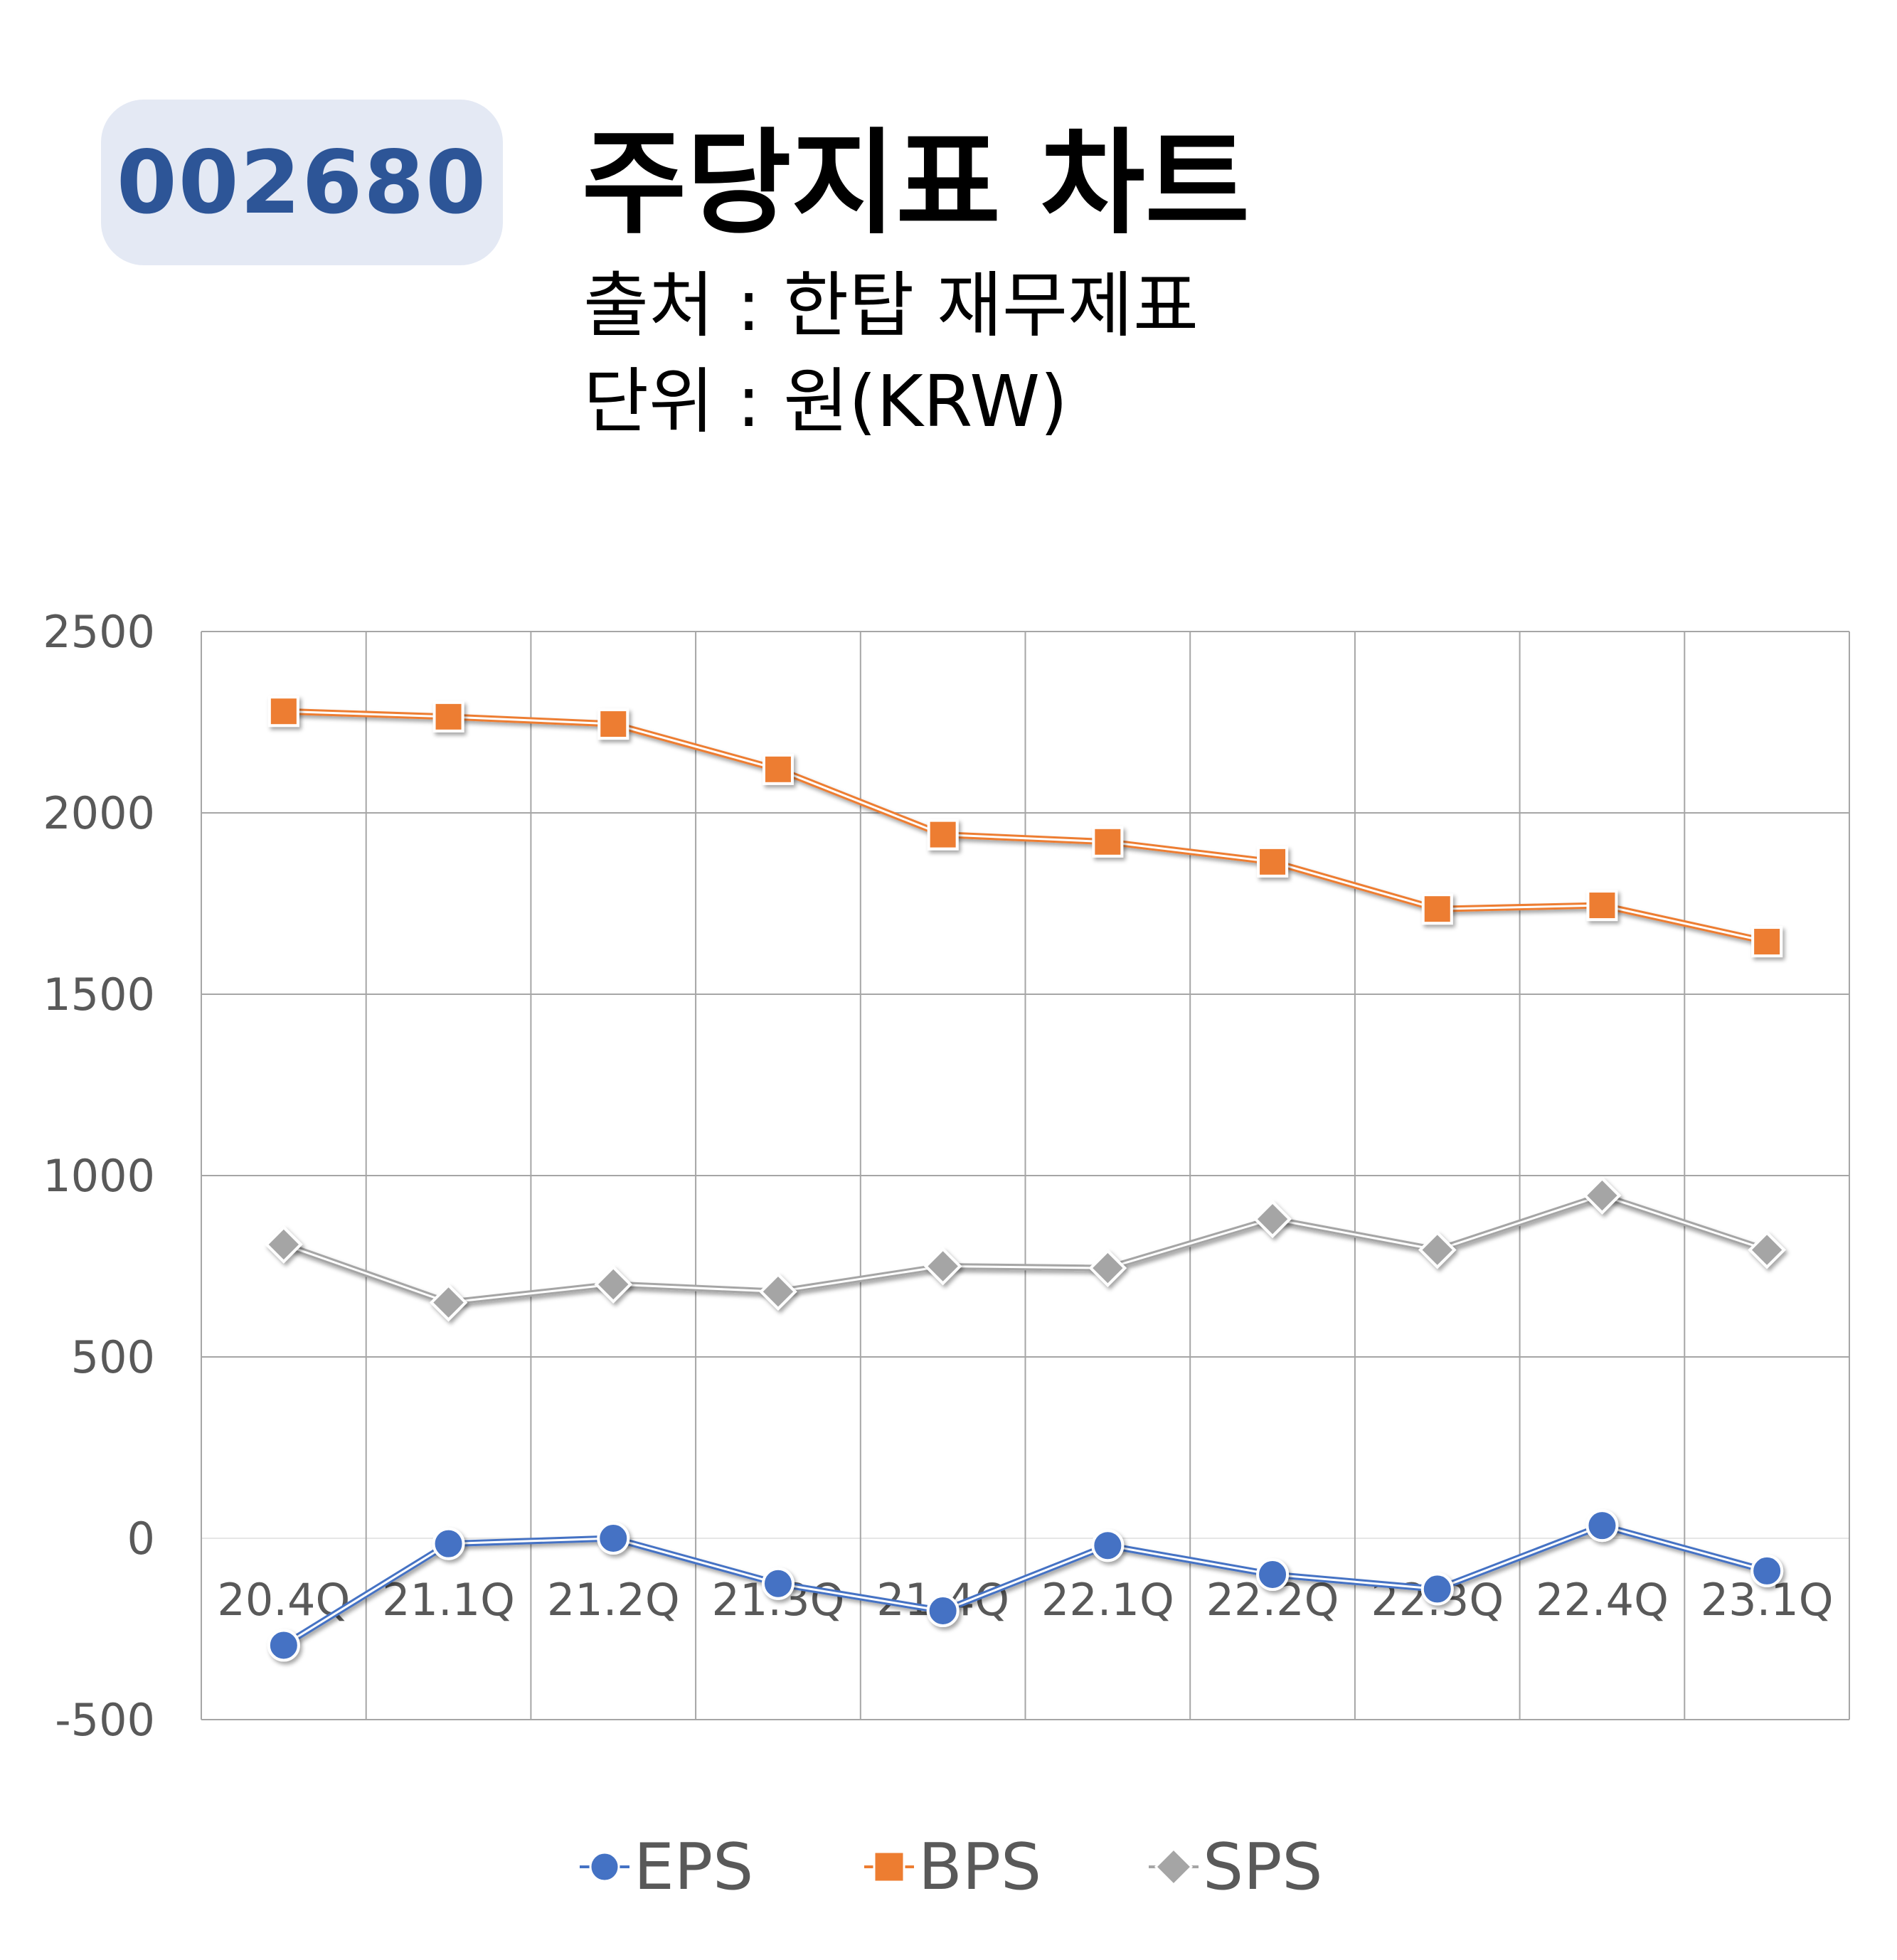 This screenshot has width=1897, height=1960. I want to click on series-sps, so click(1026, 1249).